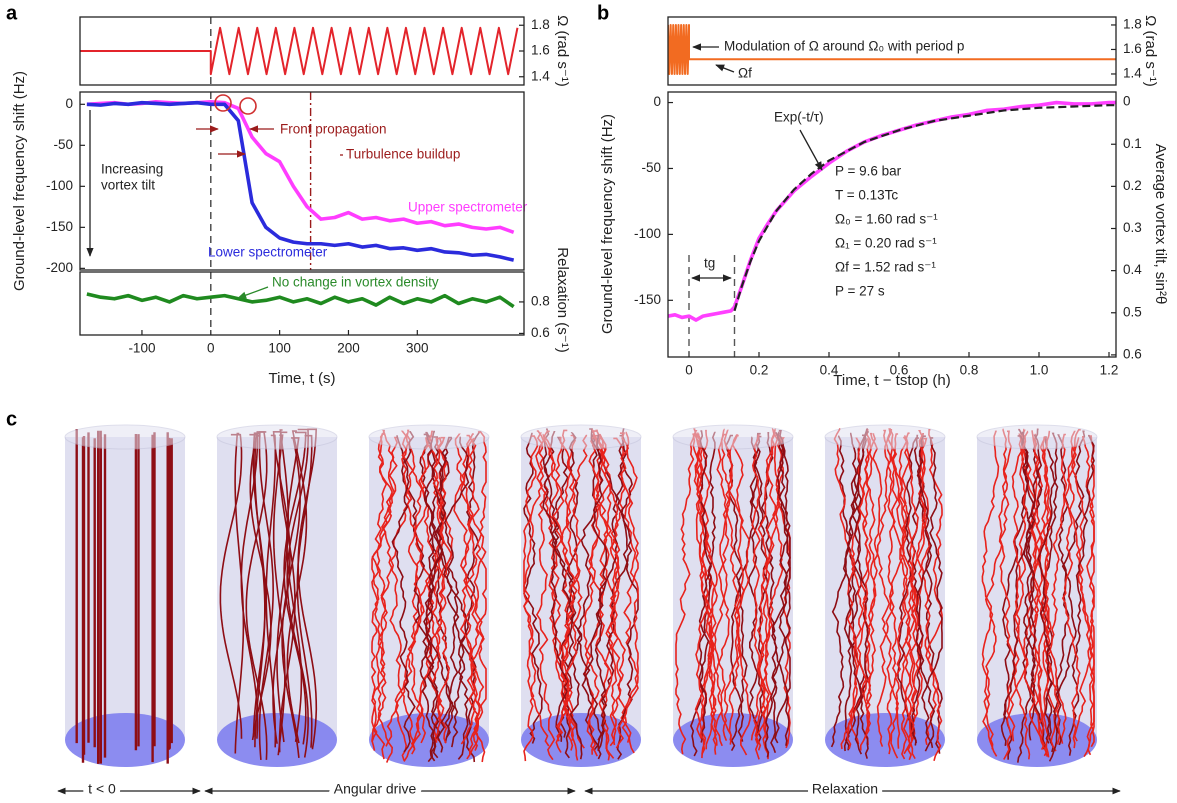  I want to click on annotation: P = 27 s, so click(860, 291).